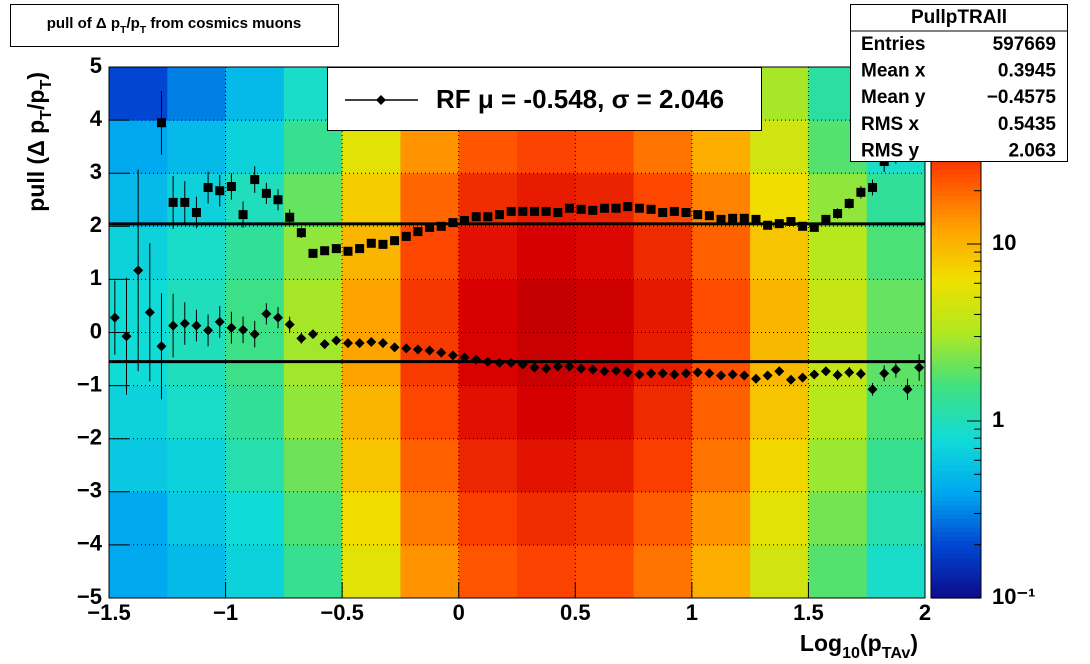 The width and height of the screenshot is (1090, 664). What do you see at coordinates (46, 85) in the screenshot?
I see `text-part: T` at bounding box center [46, 85].